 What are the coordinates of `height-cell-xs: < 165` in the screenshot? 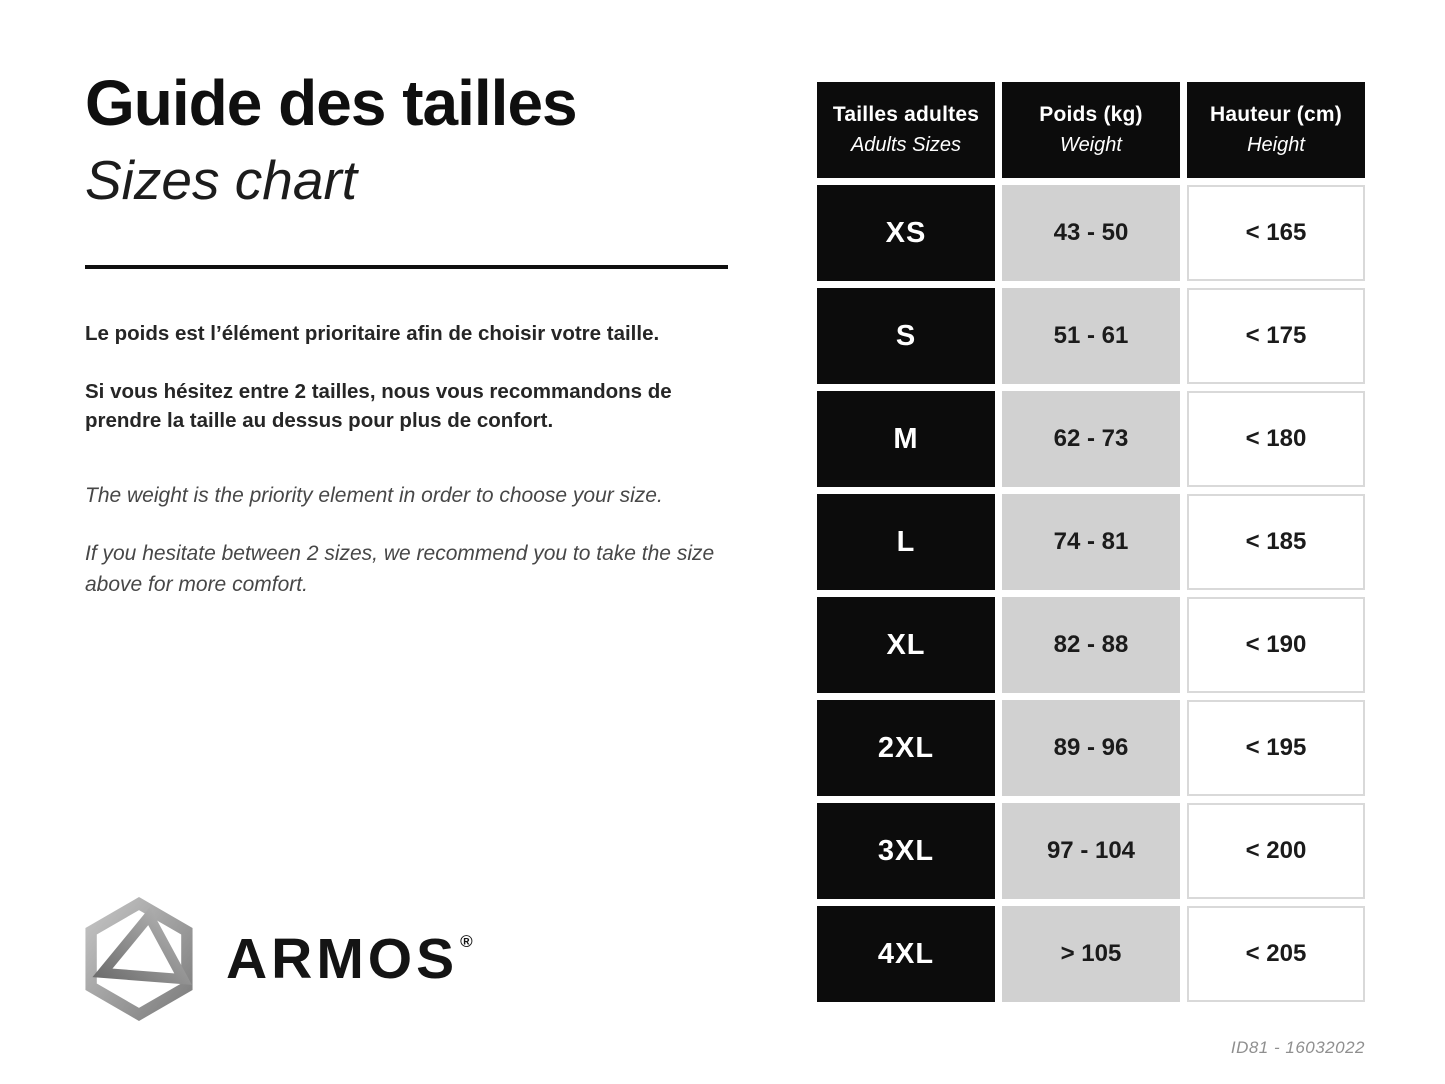 It's located at (1276, 233).